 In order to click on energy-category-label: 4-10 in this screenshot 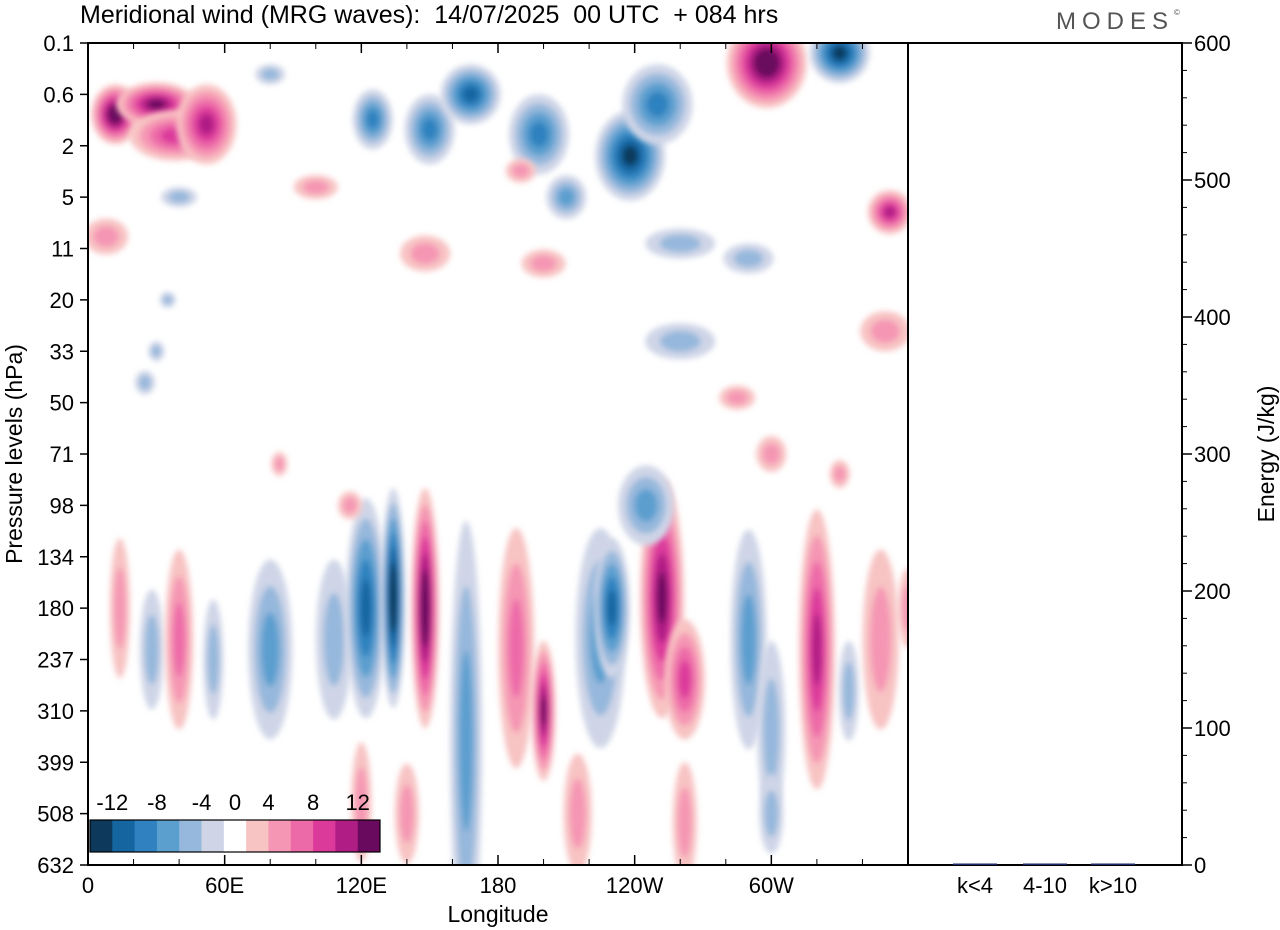, I will do `click(1045, 885)`.